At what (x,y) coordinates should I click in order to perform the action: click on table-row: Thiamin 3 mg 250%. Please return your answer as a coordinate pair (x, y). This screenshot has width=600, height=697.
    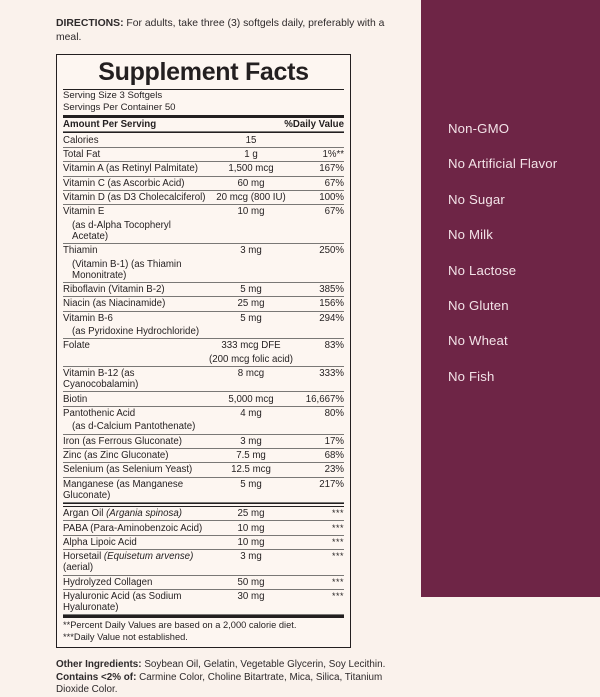
    Looking at the image, I should click on (203, 251).